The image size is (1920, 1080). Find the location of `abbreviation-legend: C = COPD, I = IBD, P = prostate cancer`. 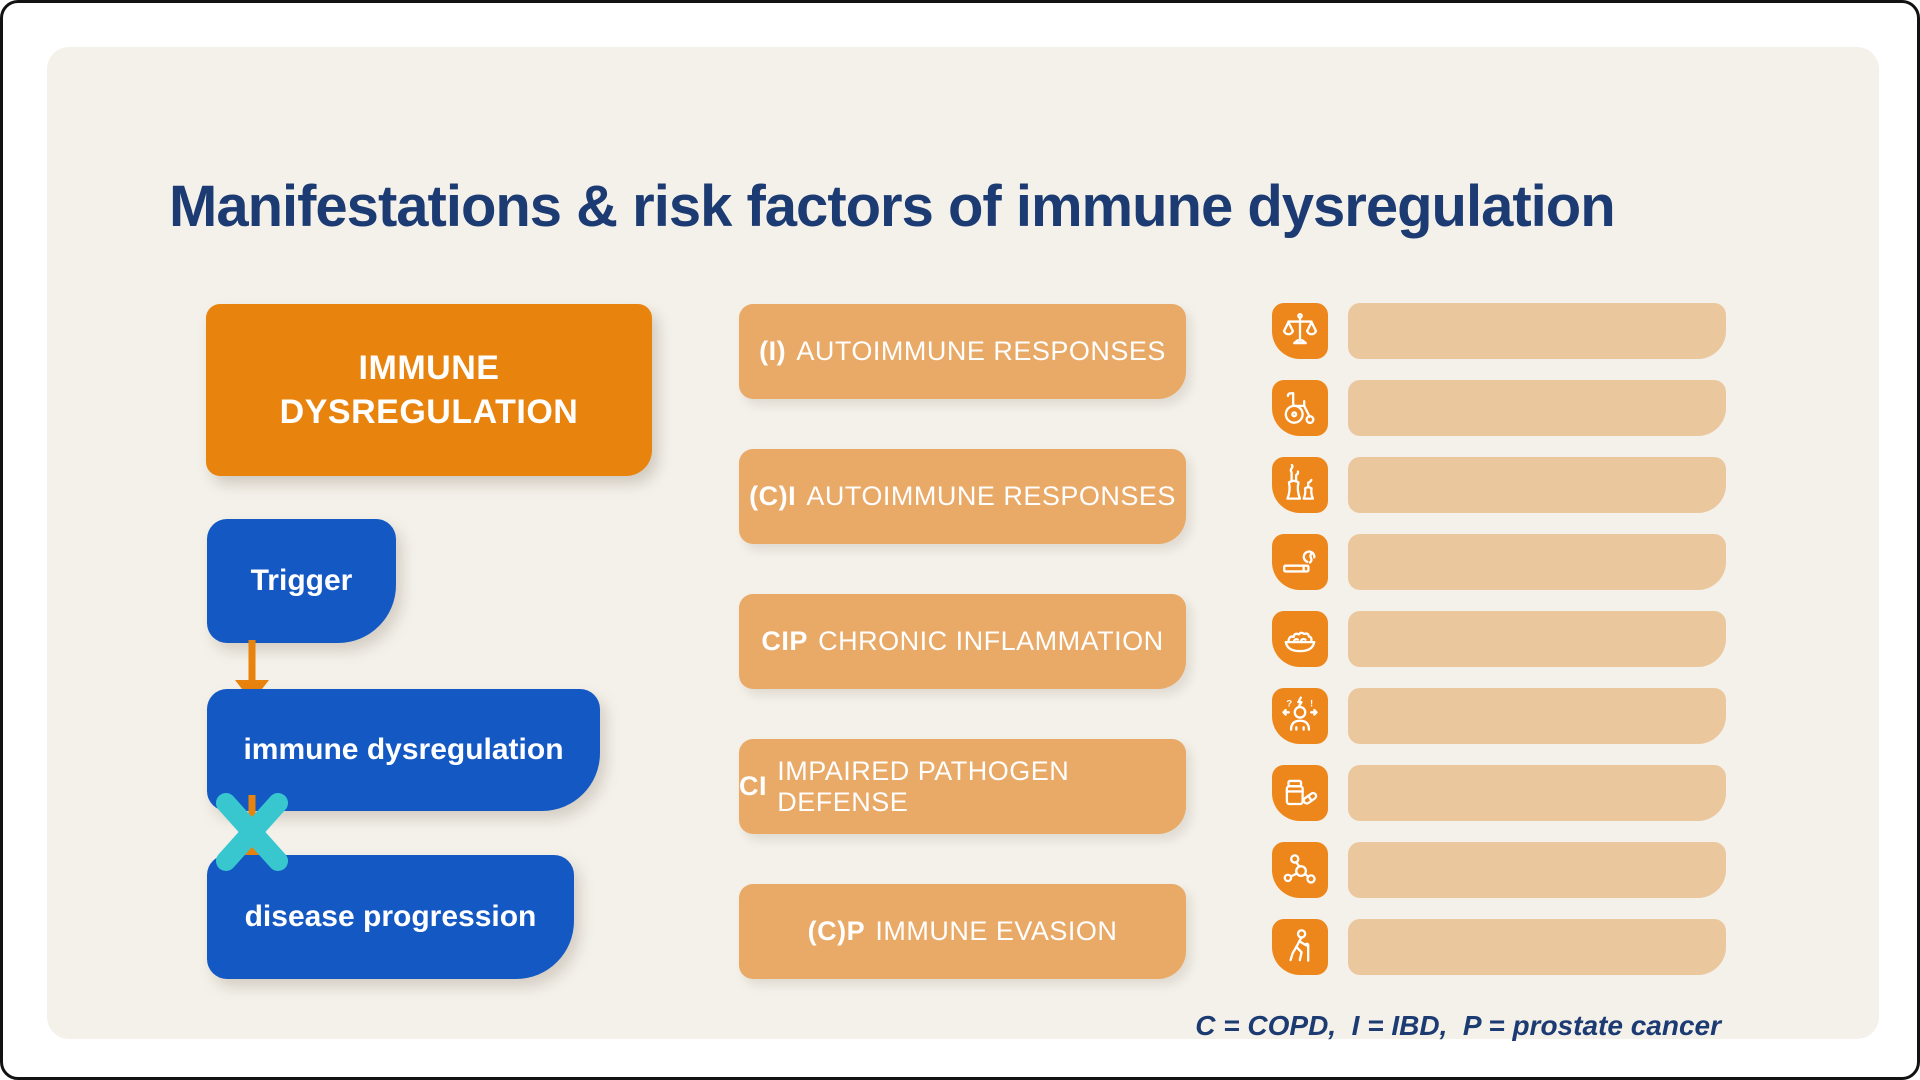

abbreviation-legend: C = COPD, I = IBD, P = prostate cancer is located at coordinates (1458, 1025).